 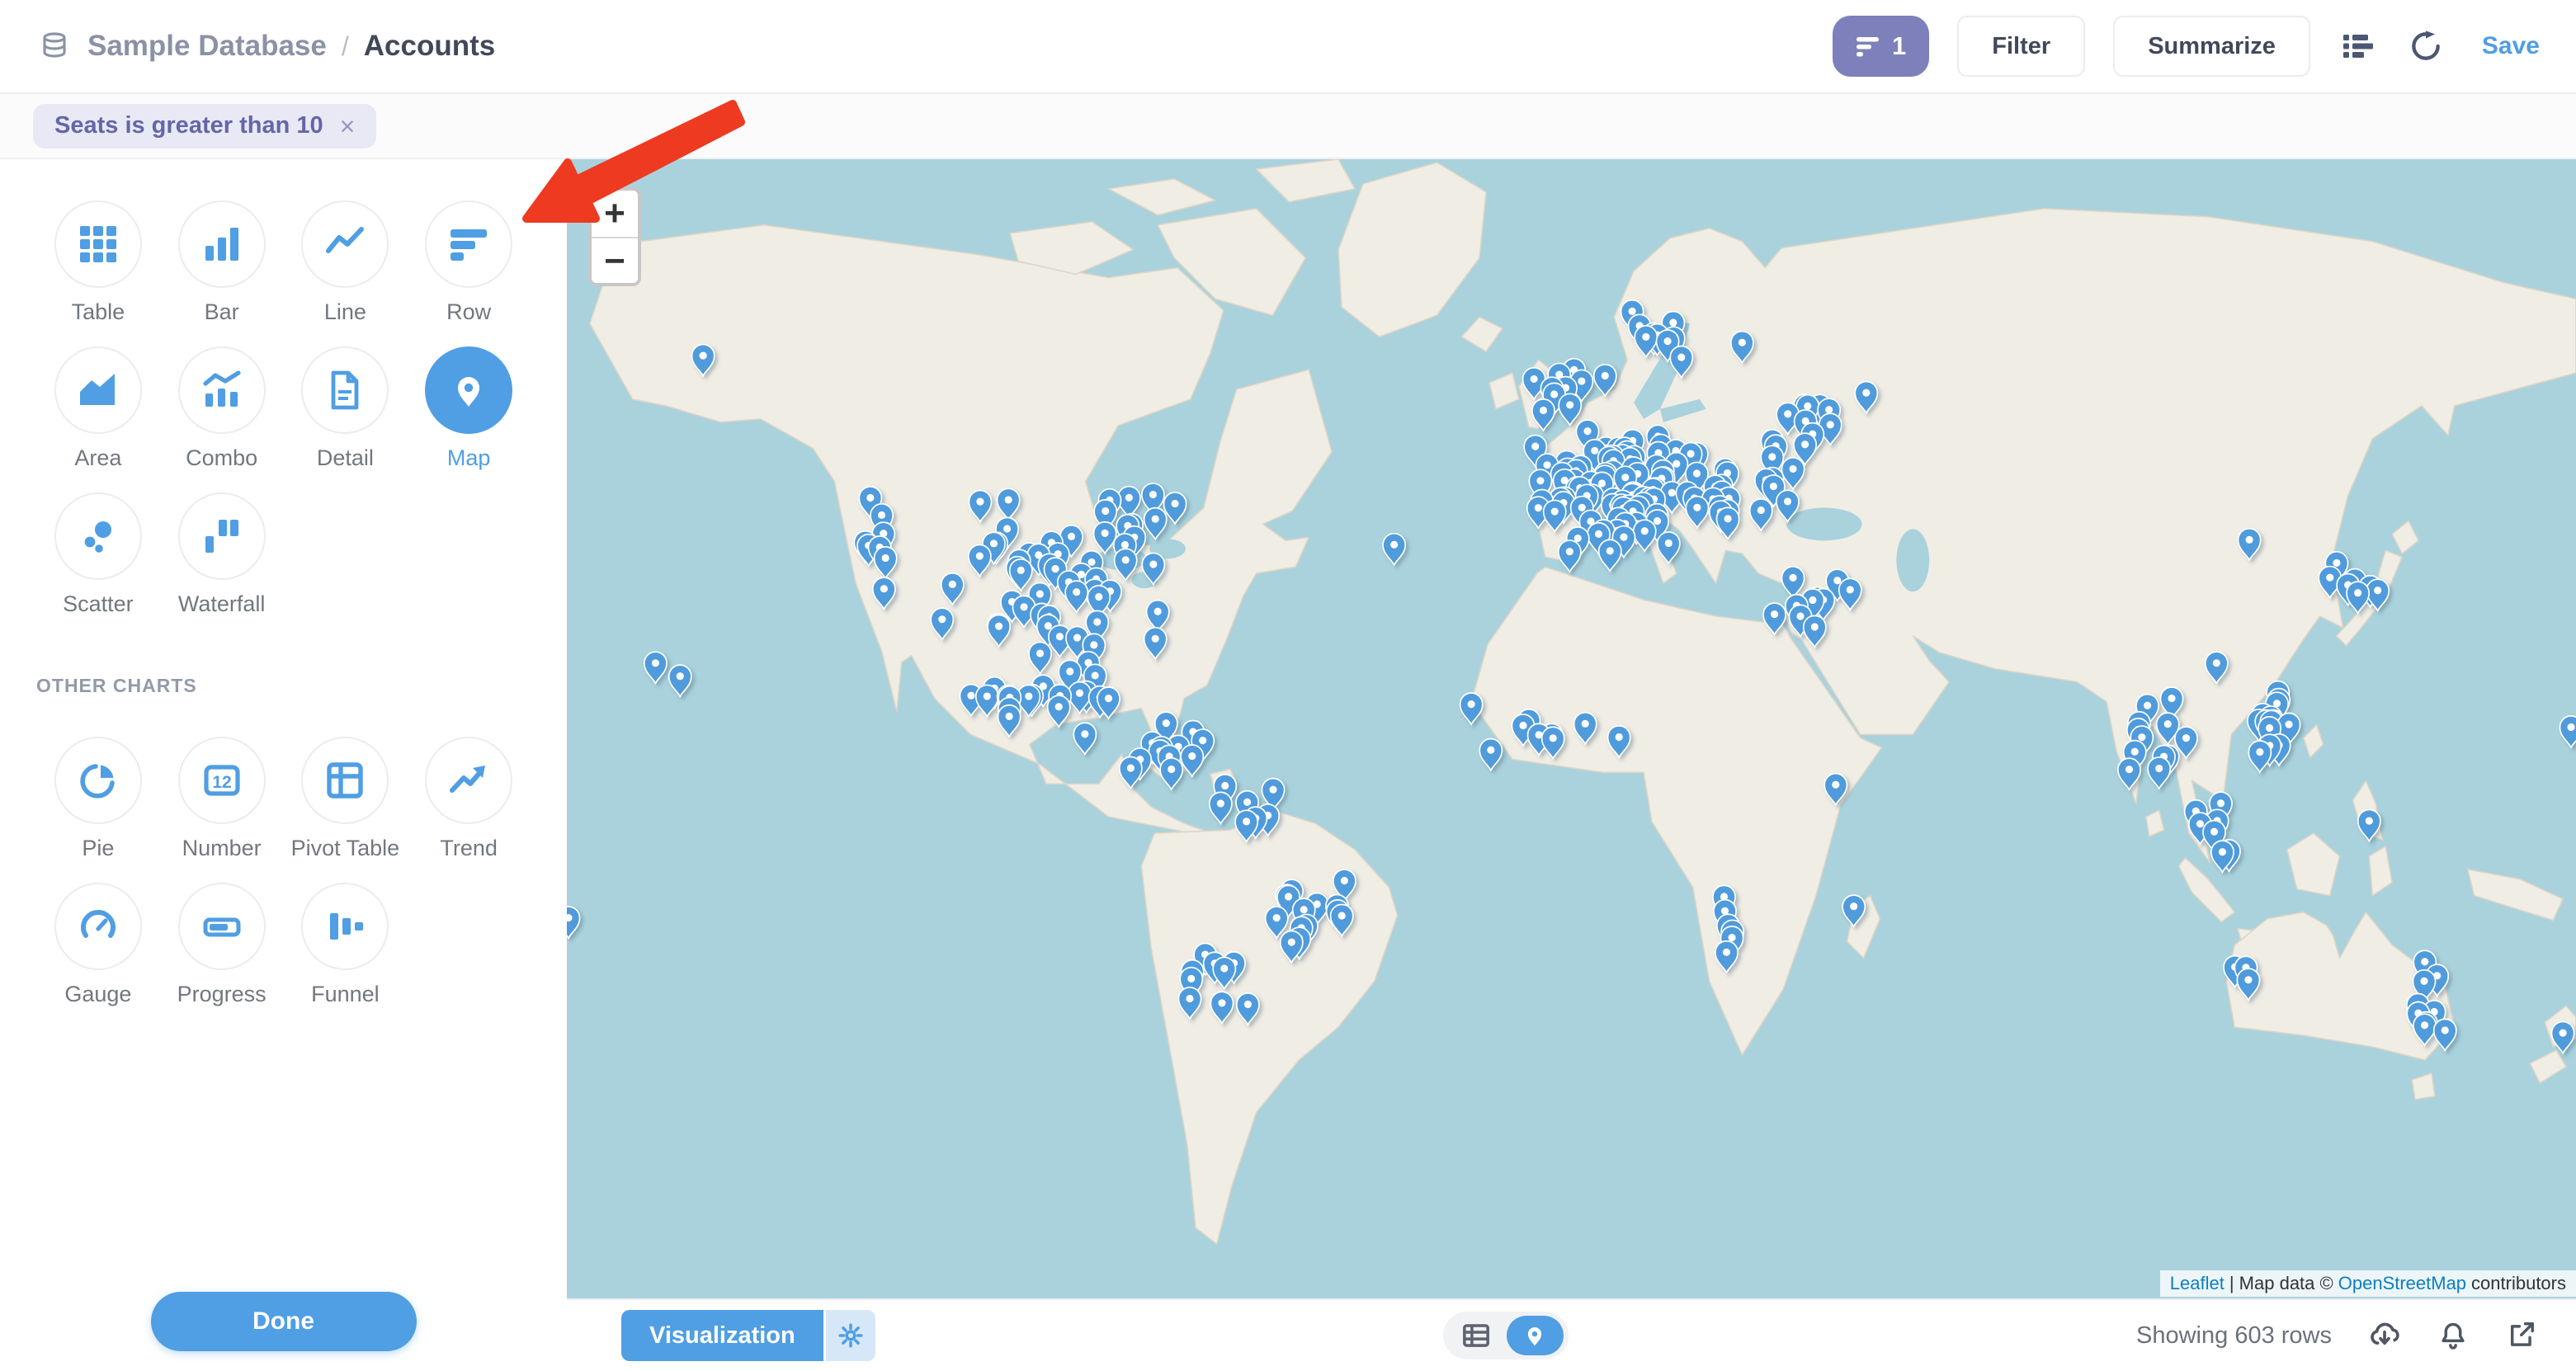 I want to click on chart-type-pie: Pie, so click(x=98, y=799).